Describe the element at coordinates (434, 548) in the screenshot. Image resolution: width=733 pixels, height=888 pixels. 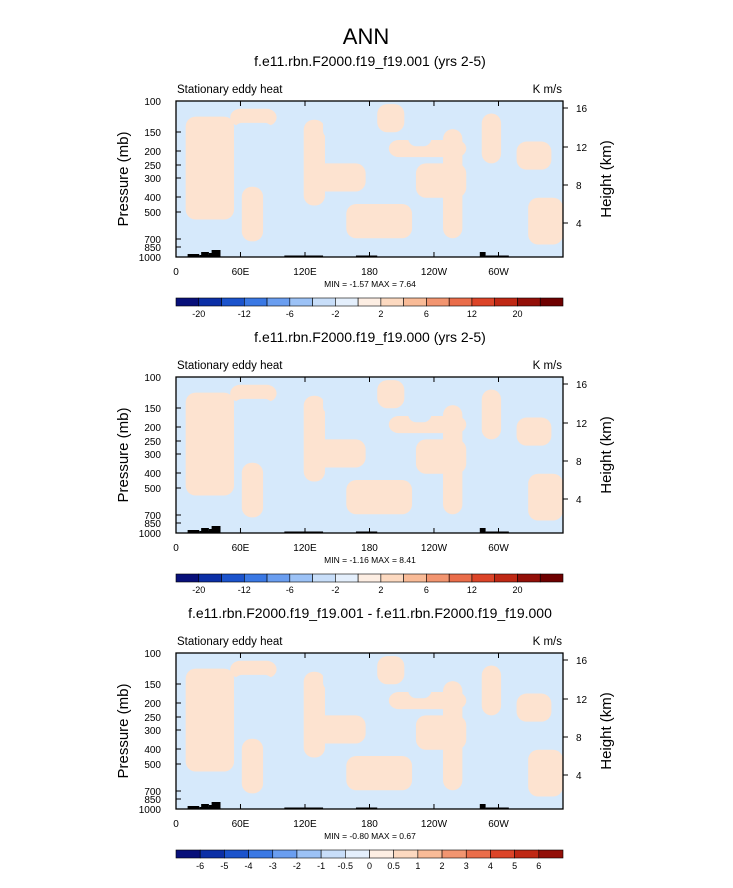
I see `lon-tick-label: 120W` at that location.